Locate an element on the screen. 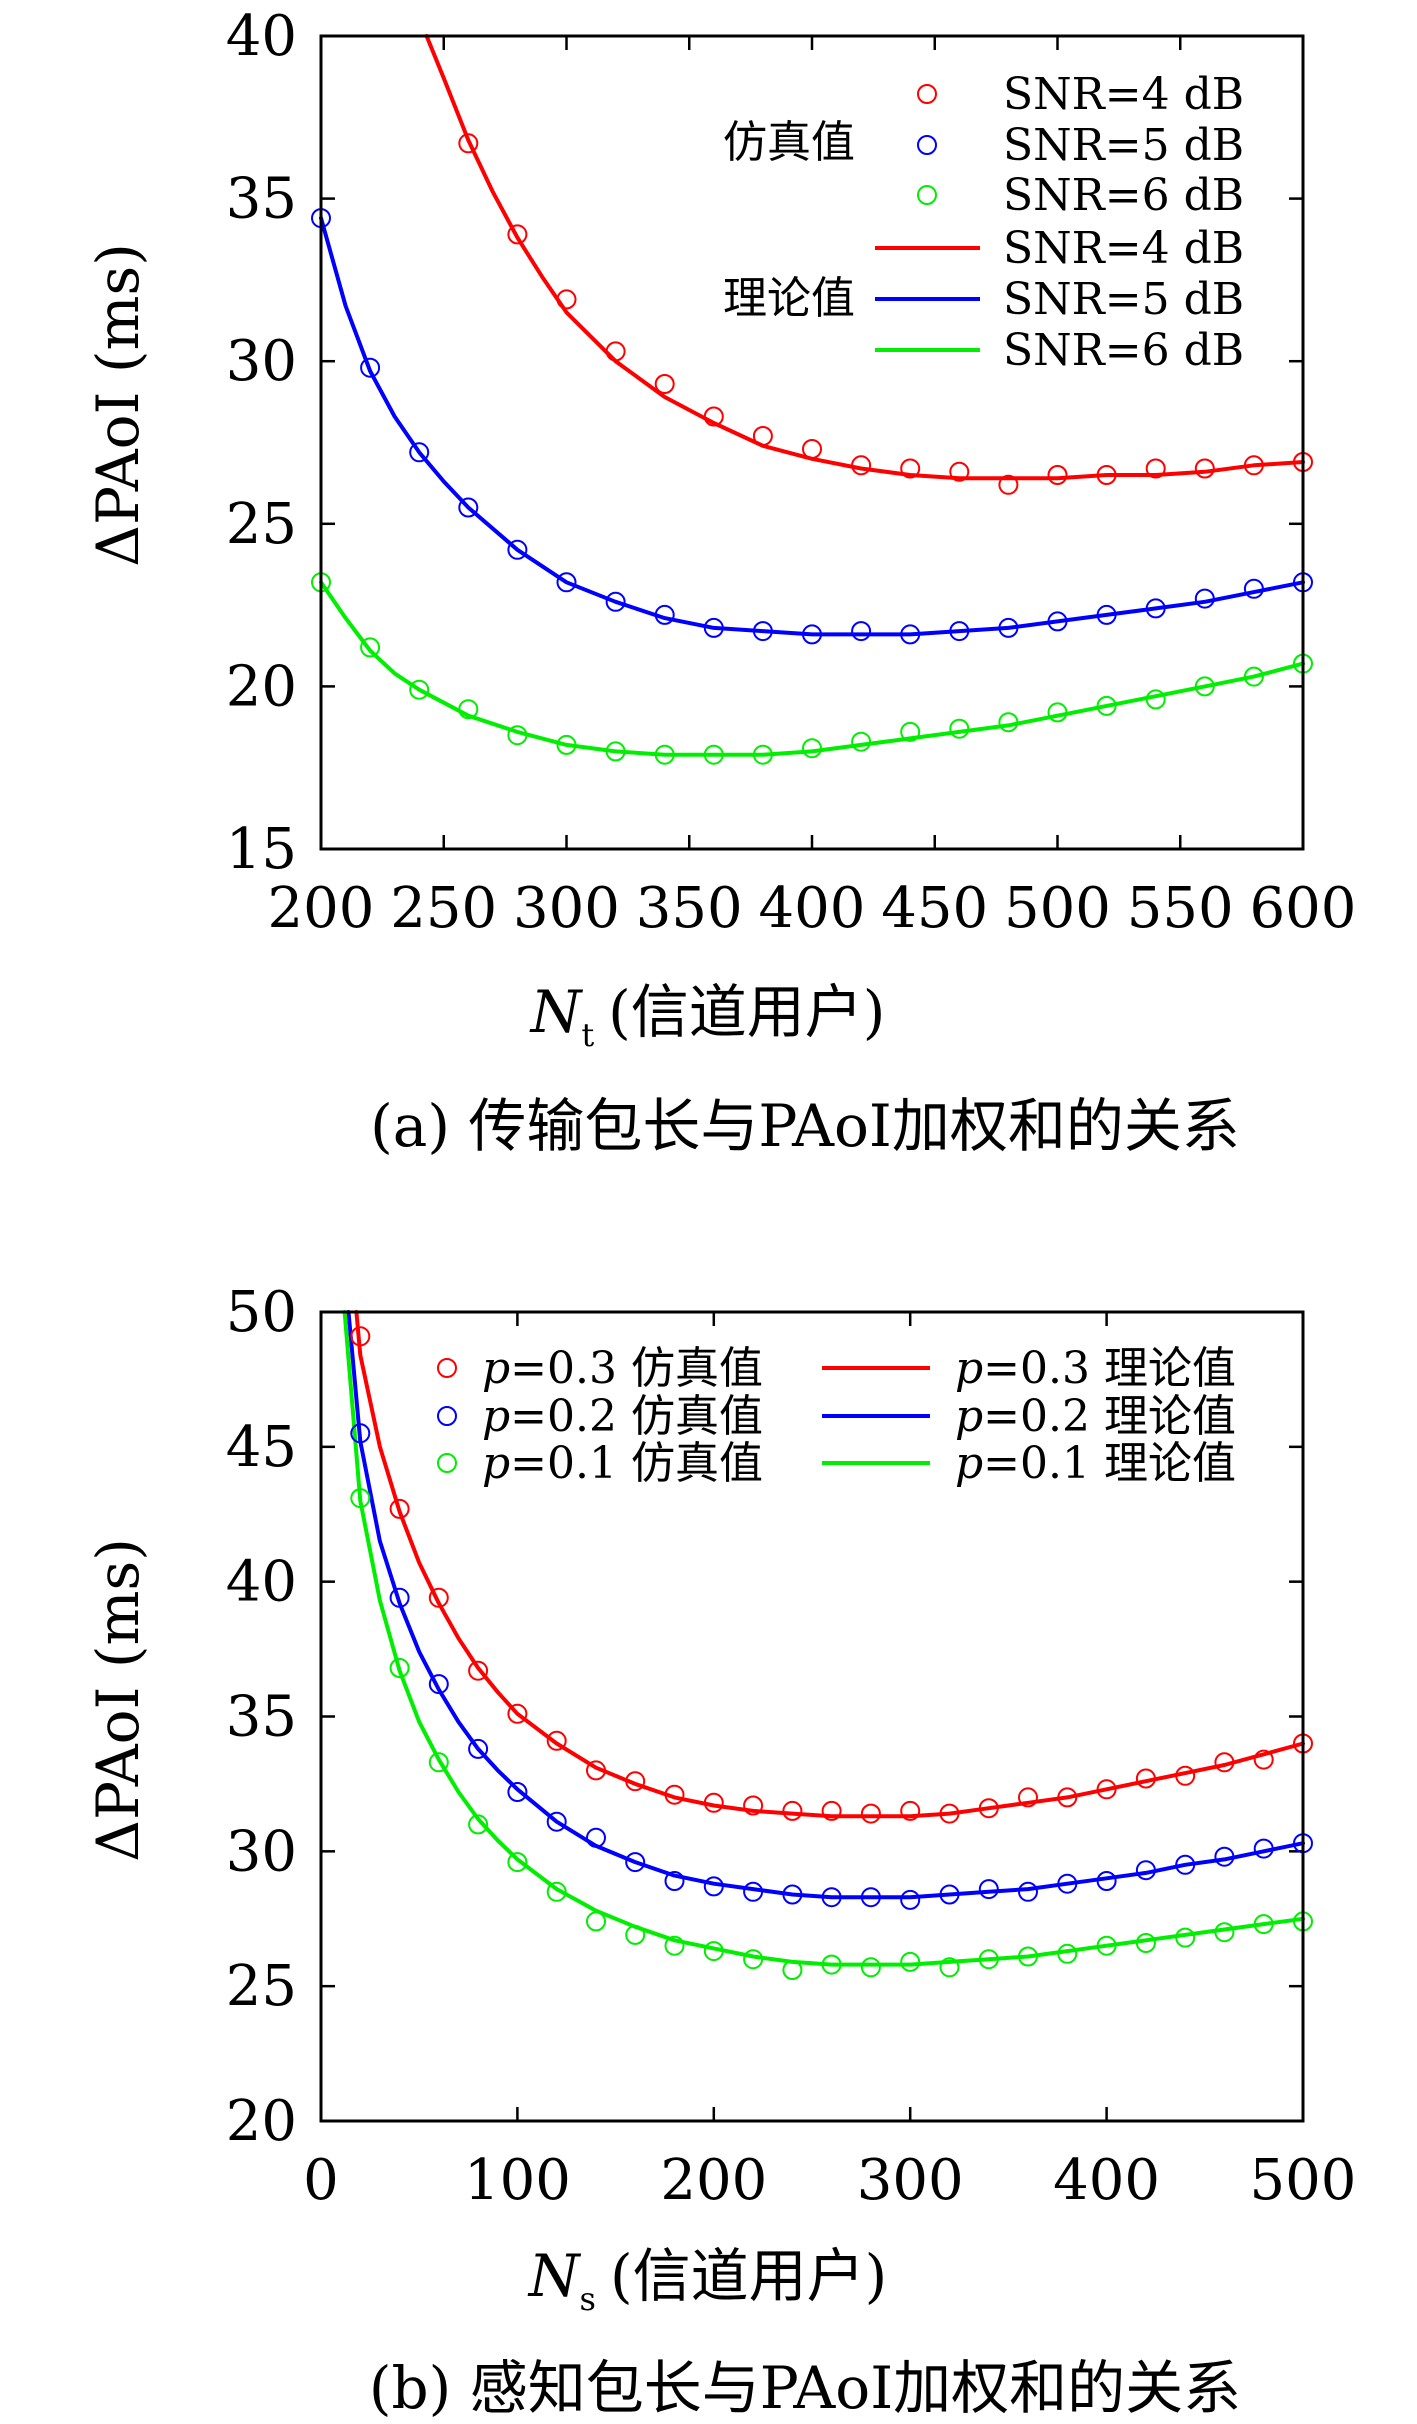 Image resolution: width=1417 pixels, height=2424 pixels. a-legend-group-sim: 仿真值 is located at coordinates (789, 142).